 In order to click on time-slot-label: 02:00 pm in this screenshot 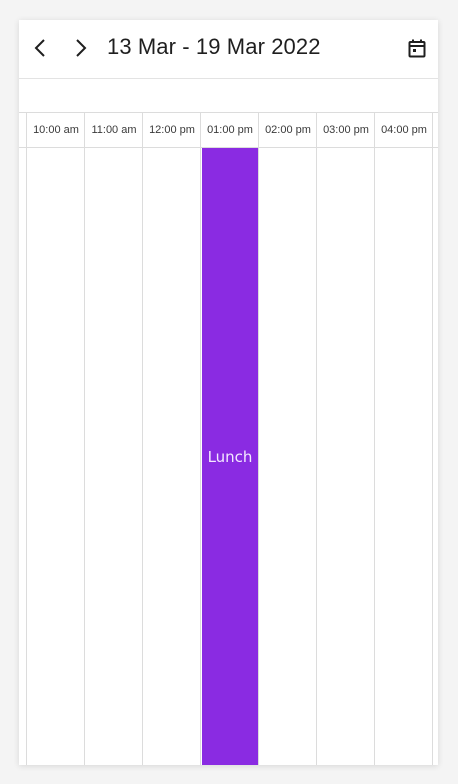, I will do `click(288, 130)`.